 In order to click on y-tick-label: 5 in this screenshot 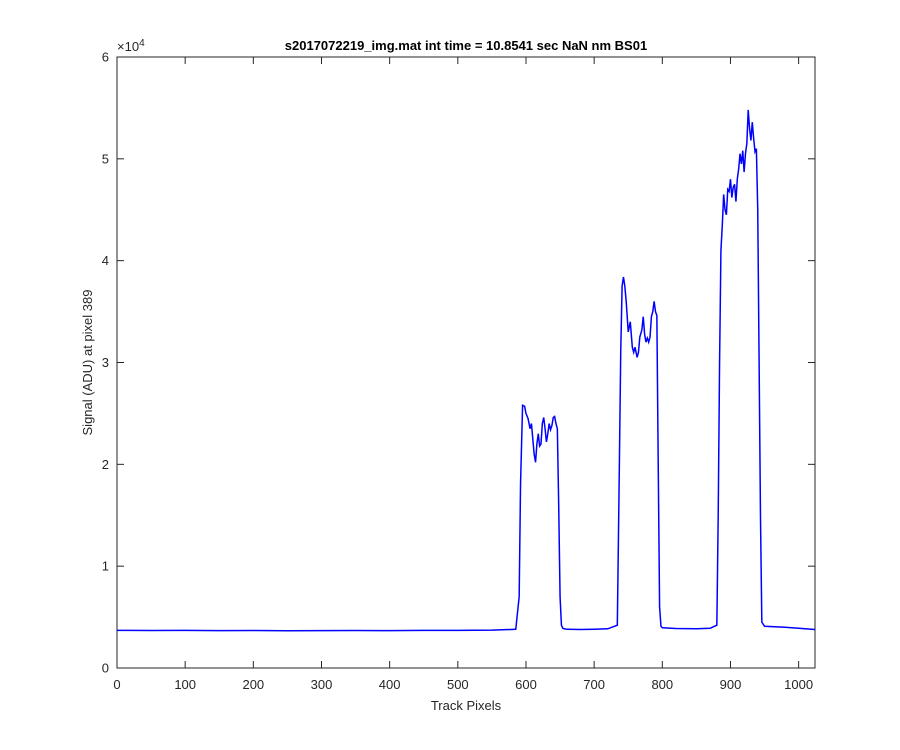, I will do `click(105, 158)`.